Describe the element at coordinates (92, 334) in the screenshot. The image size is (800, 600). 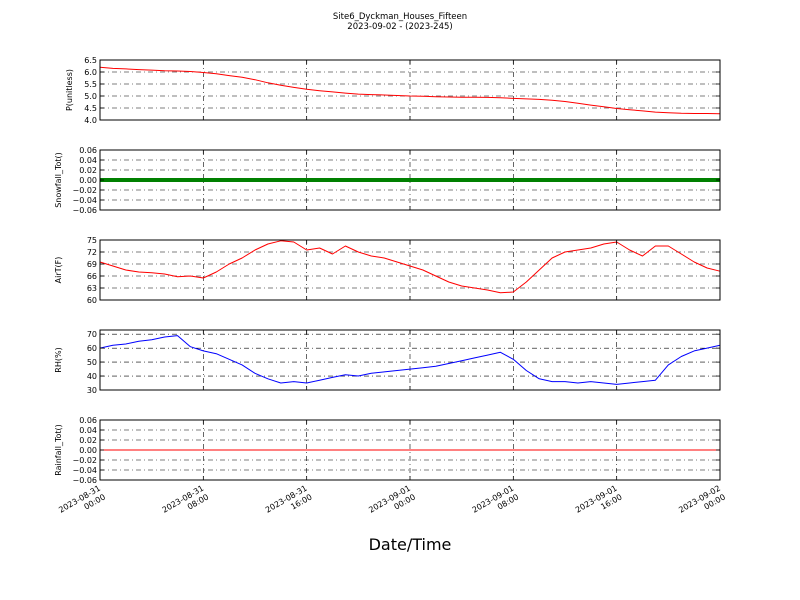
I see `y-tick-label: 70` at that location.